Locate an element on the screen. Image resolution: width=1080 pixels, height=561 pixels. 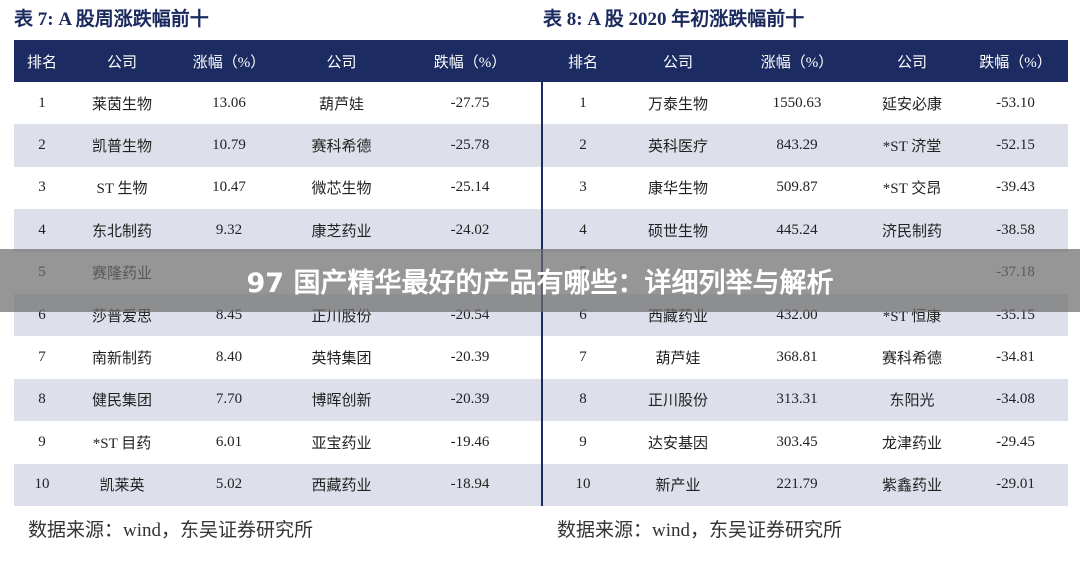
table-cell: 303.45 is located at coordinates (797, 441).